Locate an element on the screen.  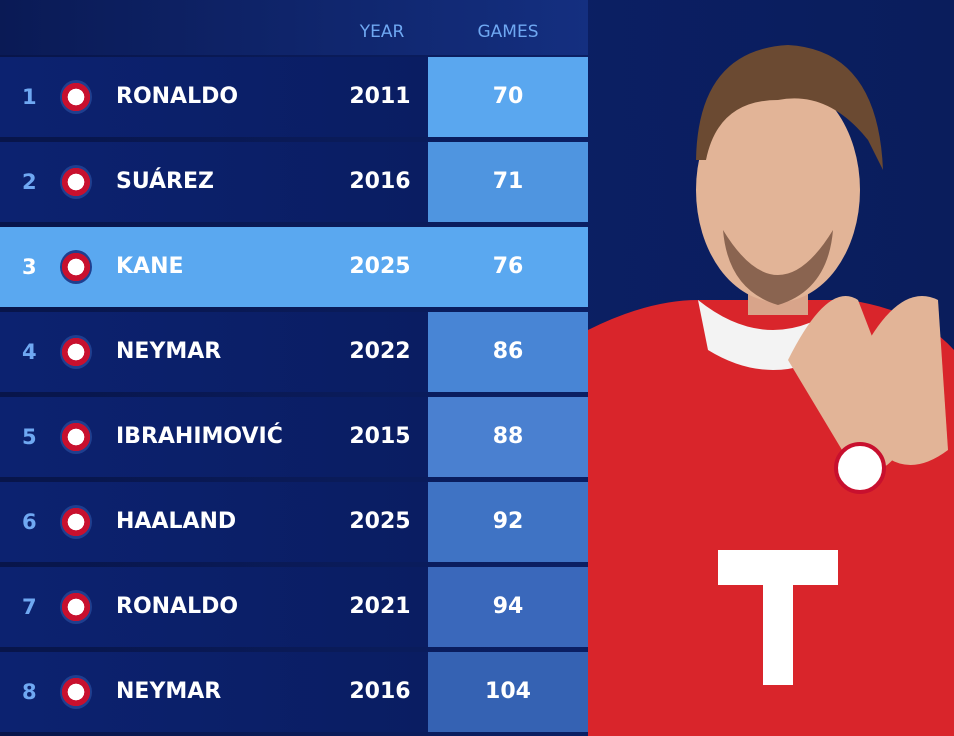
rank: 4 is located at coordinates (29, 352).